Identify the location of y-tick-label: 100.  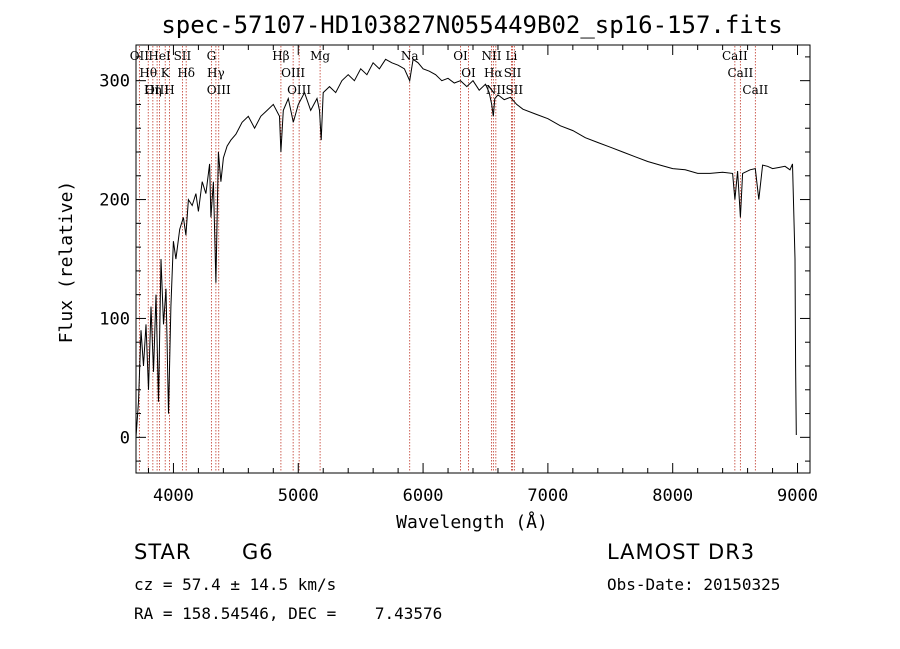
(114, 319).